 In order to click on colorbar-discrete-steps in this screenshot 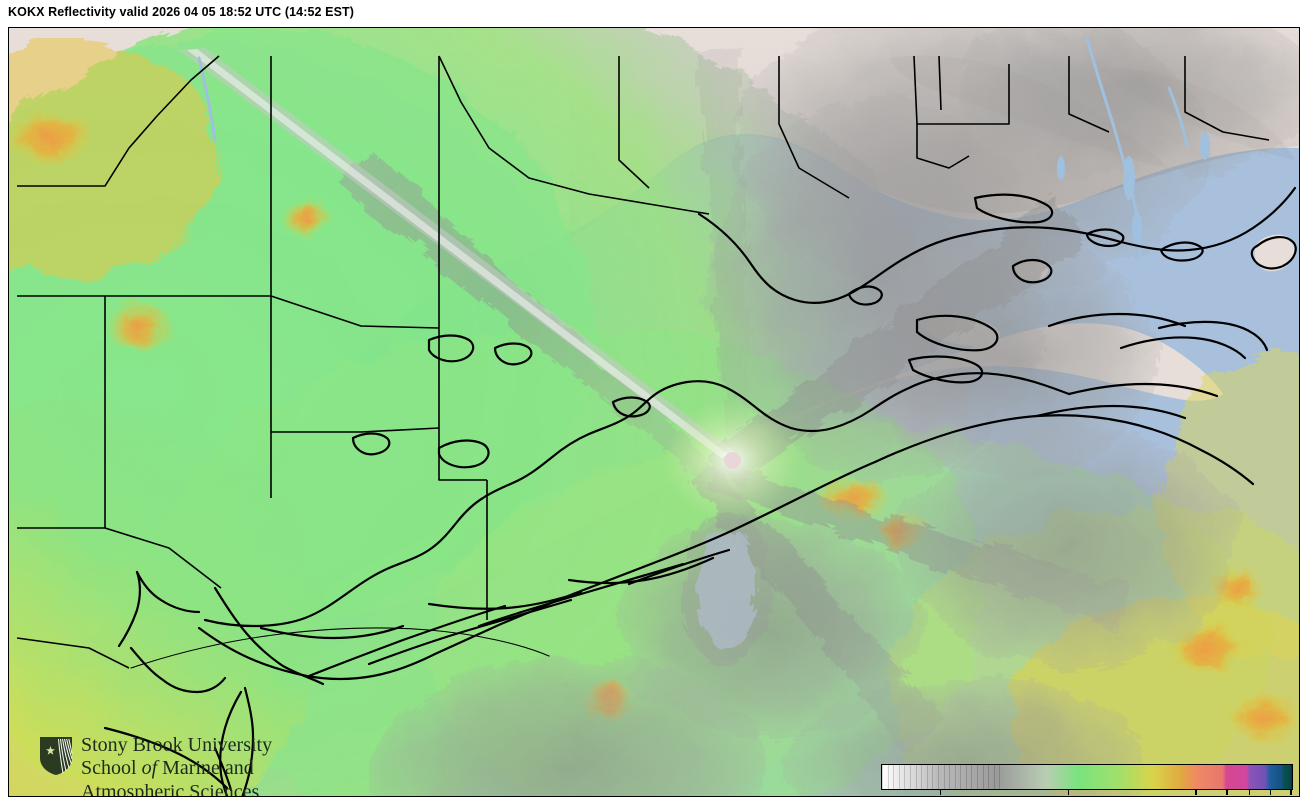, I will do `click(943, 777)`.